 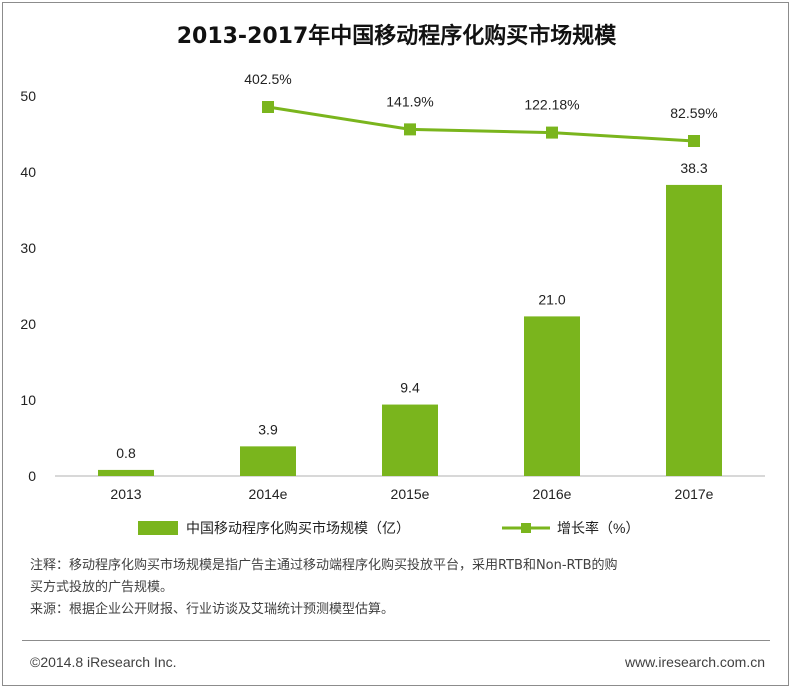 I want to click on growth-value-label: 402.5%, so click(x=267, y=79).